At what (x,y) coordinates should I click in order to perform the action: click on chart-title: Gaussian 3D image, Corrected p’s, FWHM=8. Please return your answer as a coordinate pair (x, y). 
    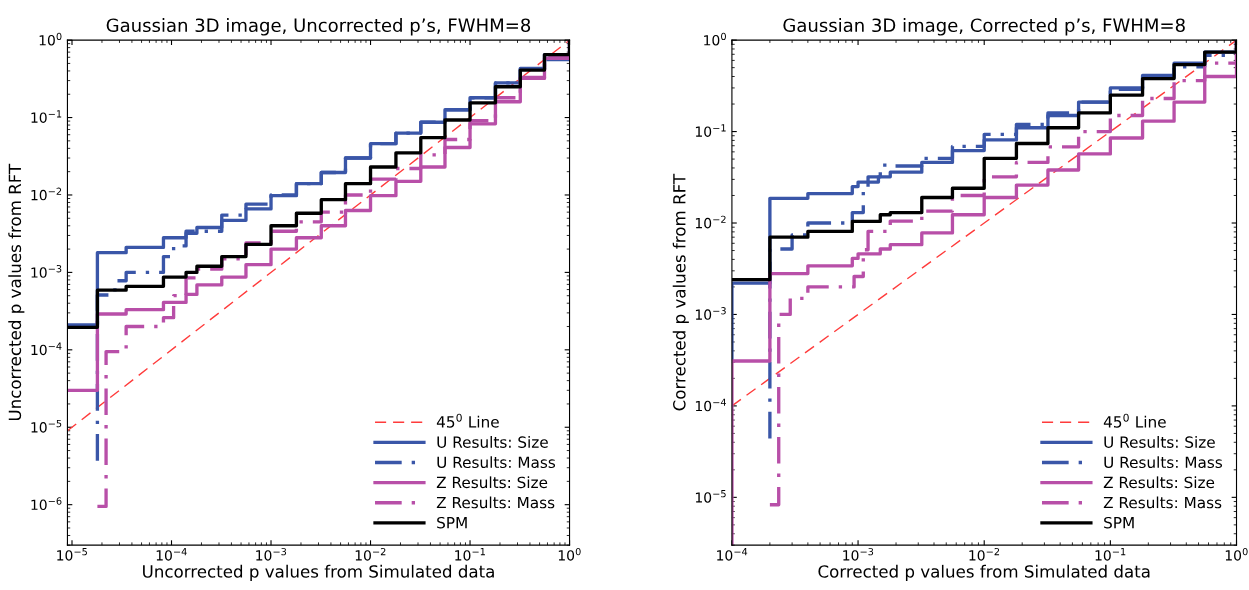
    Looking at the image, I should click on (984, 27).